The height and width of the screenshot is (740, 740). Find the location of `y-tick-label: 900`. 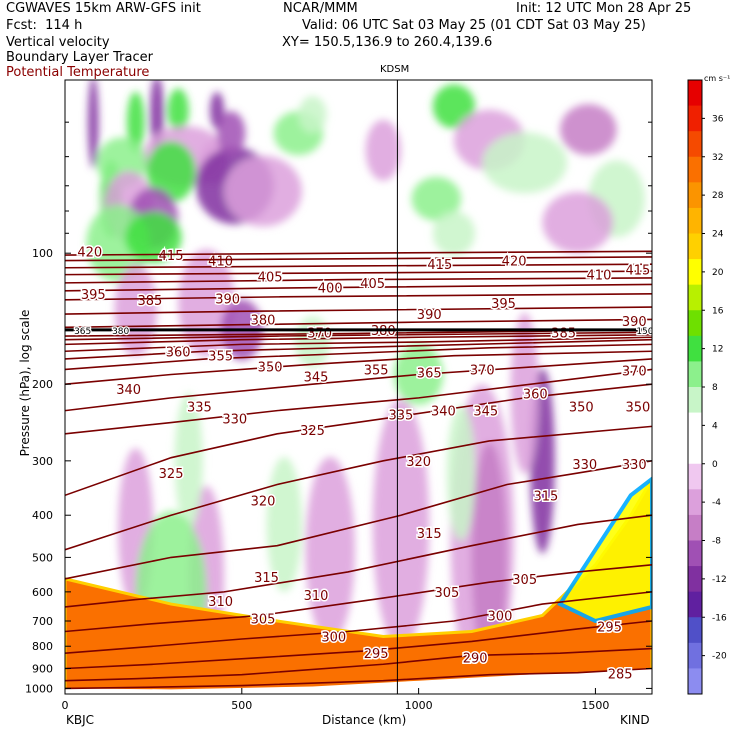

y-tick-label: 900 is located at coordinates (42, 668).